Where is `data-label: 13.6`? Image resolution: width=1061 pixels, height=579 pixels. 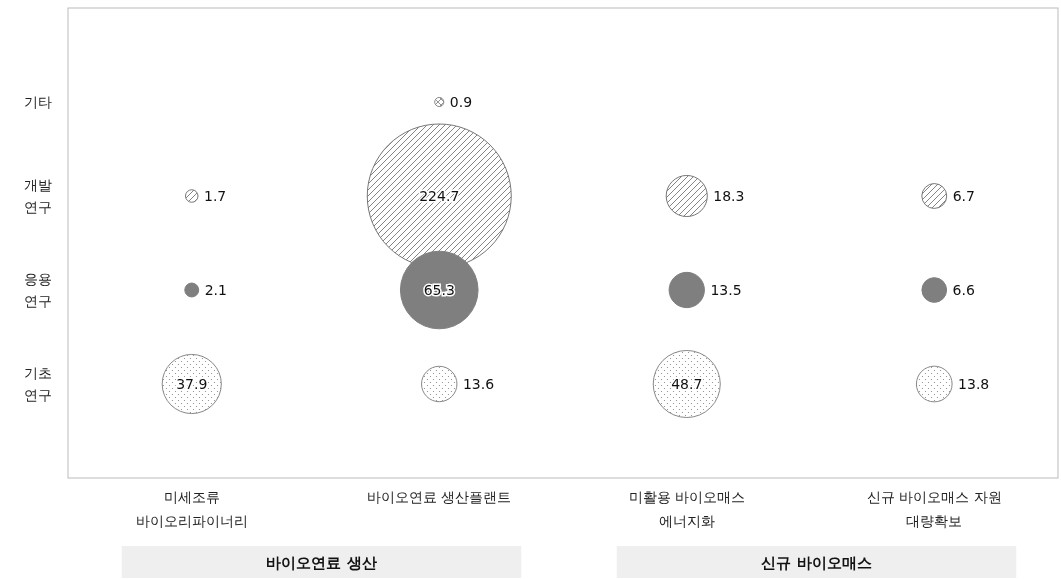 data-label: 13.6 is located at coordinates (478, 384).